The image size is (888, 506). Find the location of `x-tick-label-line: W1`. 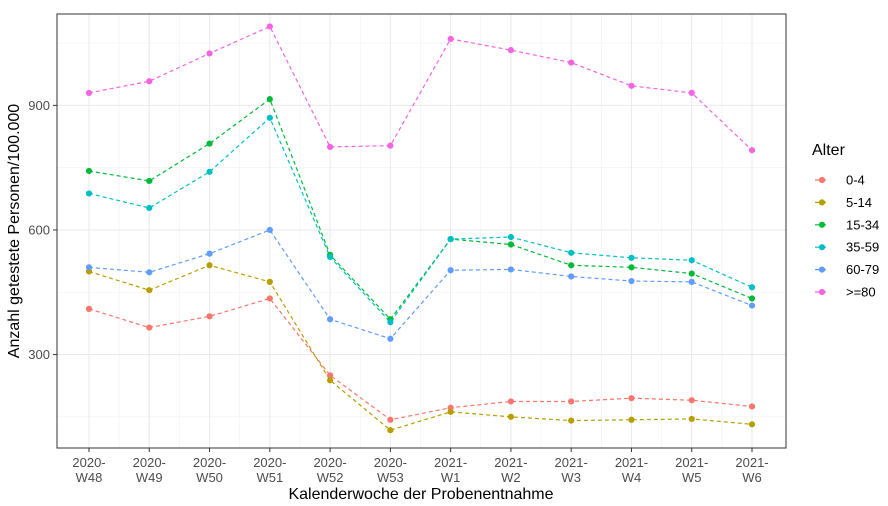

x-tick-label-line: W1 is located at coordinates (451, 477).